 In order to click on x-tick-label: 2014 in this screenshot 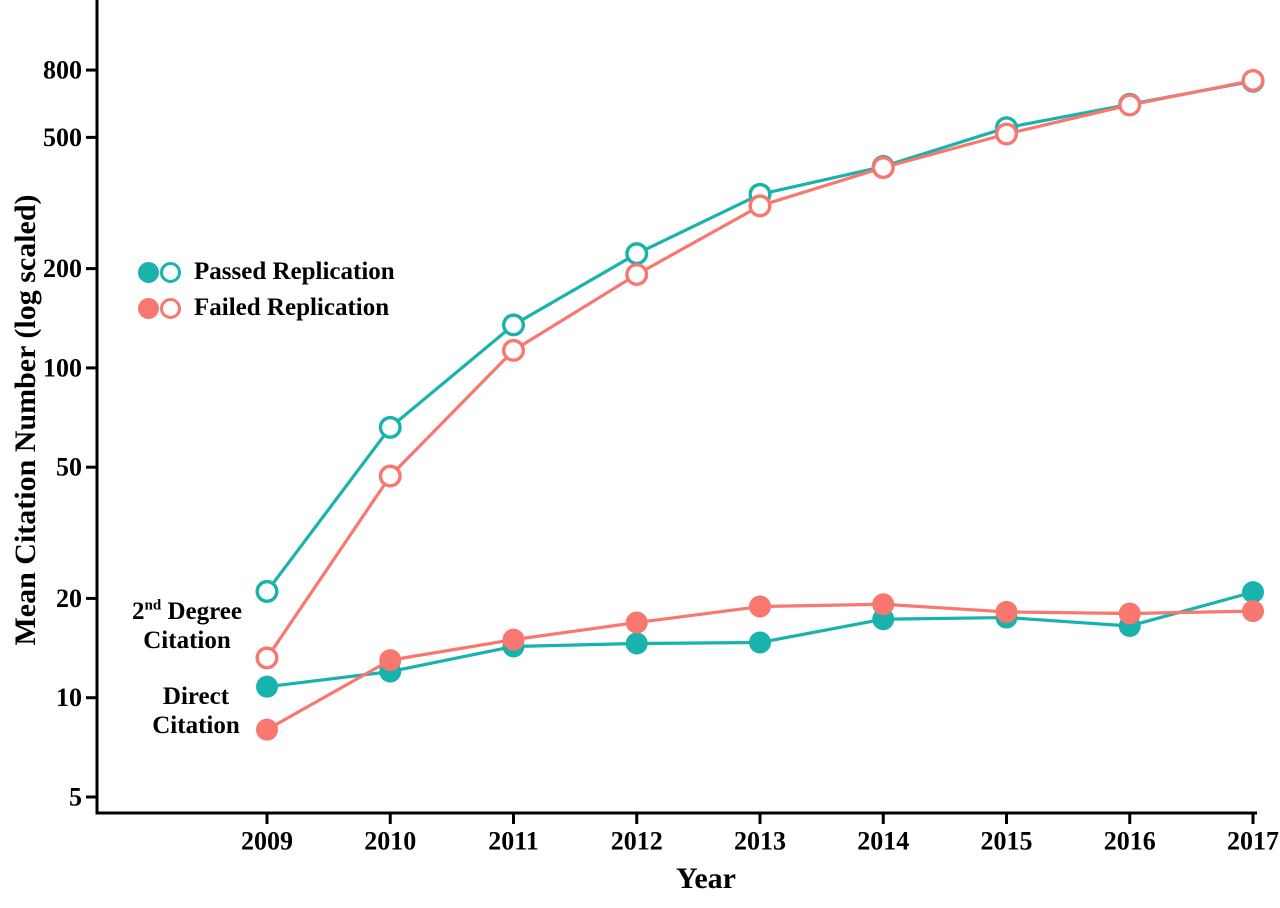, I will do `click(883, 840)`.